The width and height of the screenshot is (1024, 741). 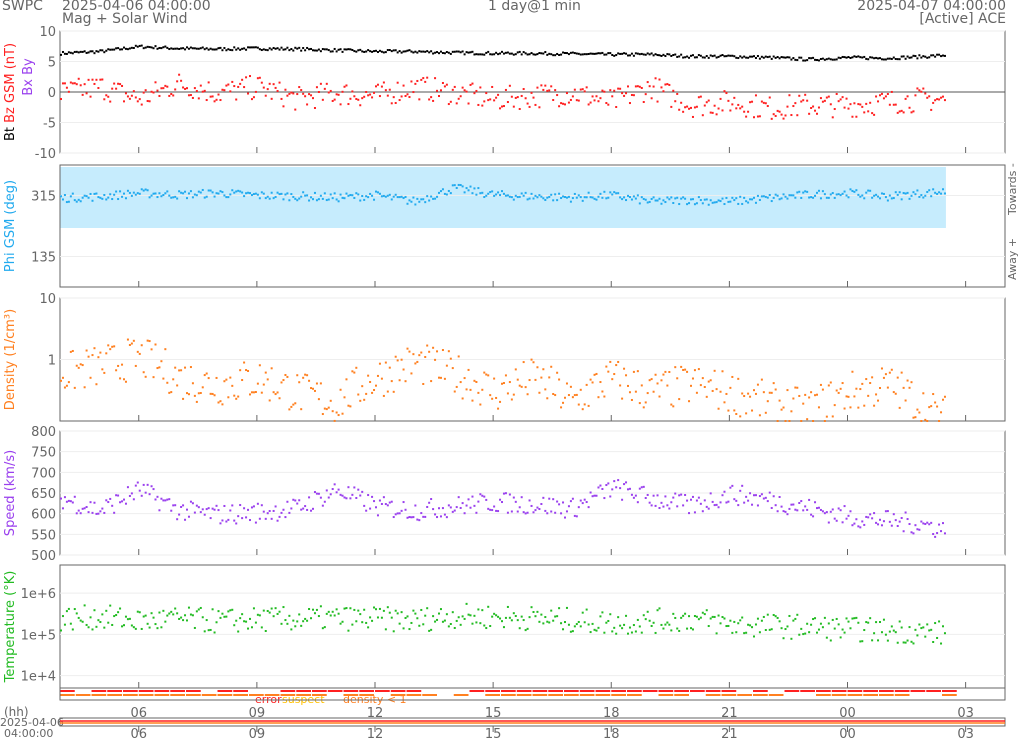 What do you see at coordinates (43, 473) in the screenshot?
I see `y-tick-label: 700` at bounding box center [43, 473].